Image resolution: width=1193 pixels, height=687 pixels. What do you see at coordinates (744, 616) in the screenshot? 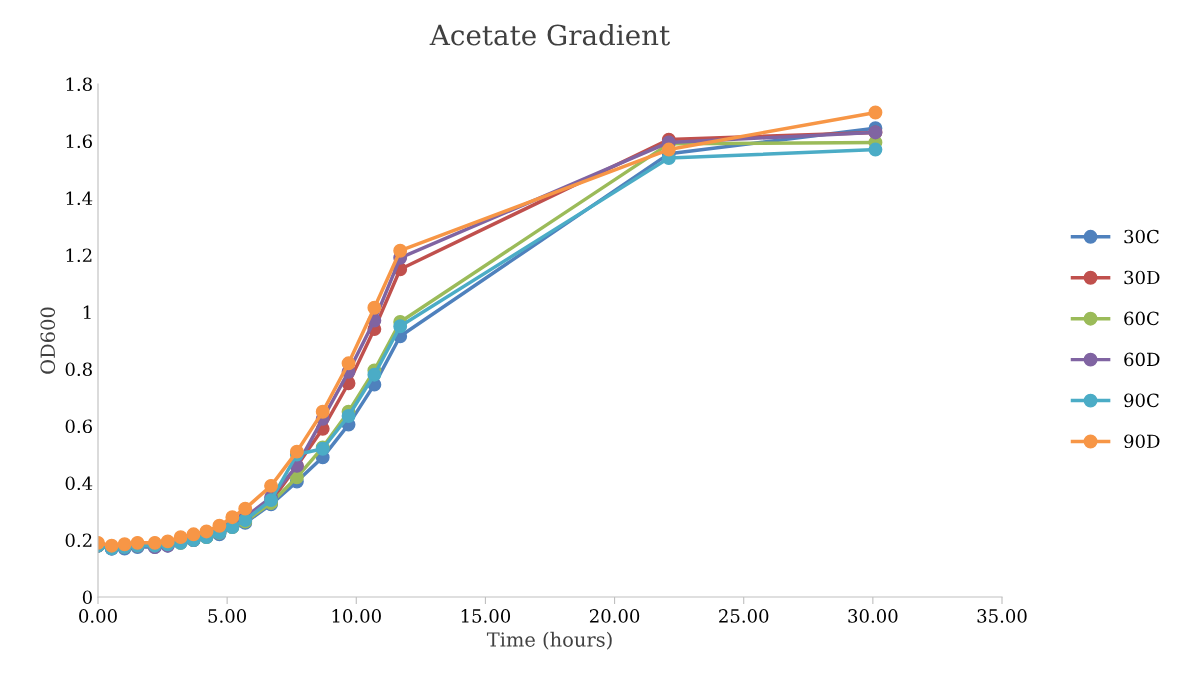
I see `x-tick-label: 25.00` at bounding box center [744, 616].